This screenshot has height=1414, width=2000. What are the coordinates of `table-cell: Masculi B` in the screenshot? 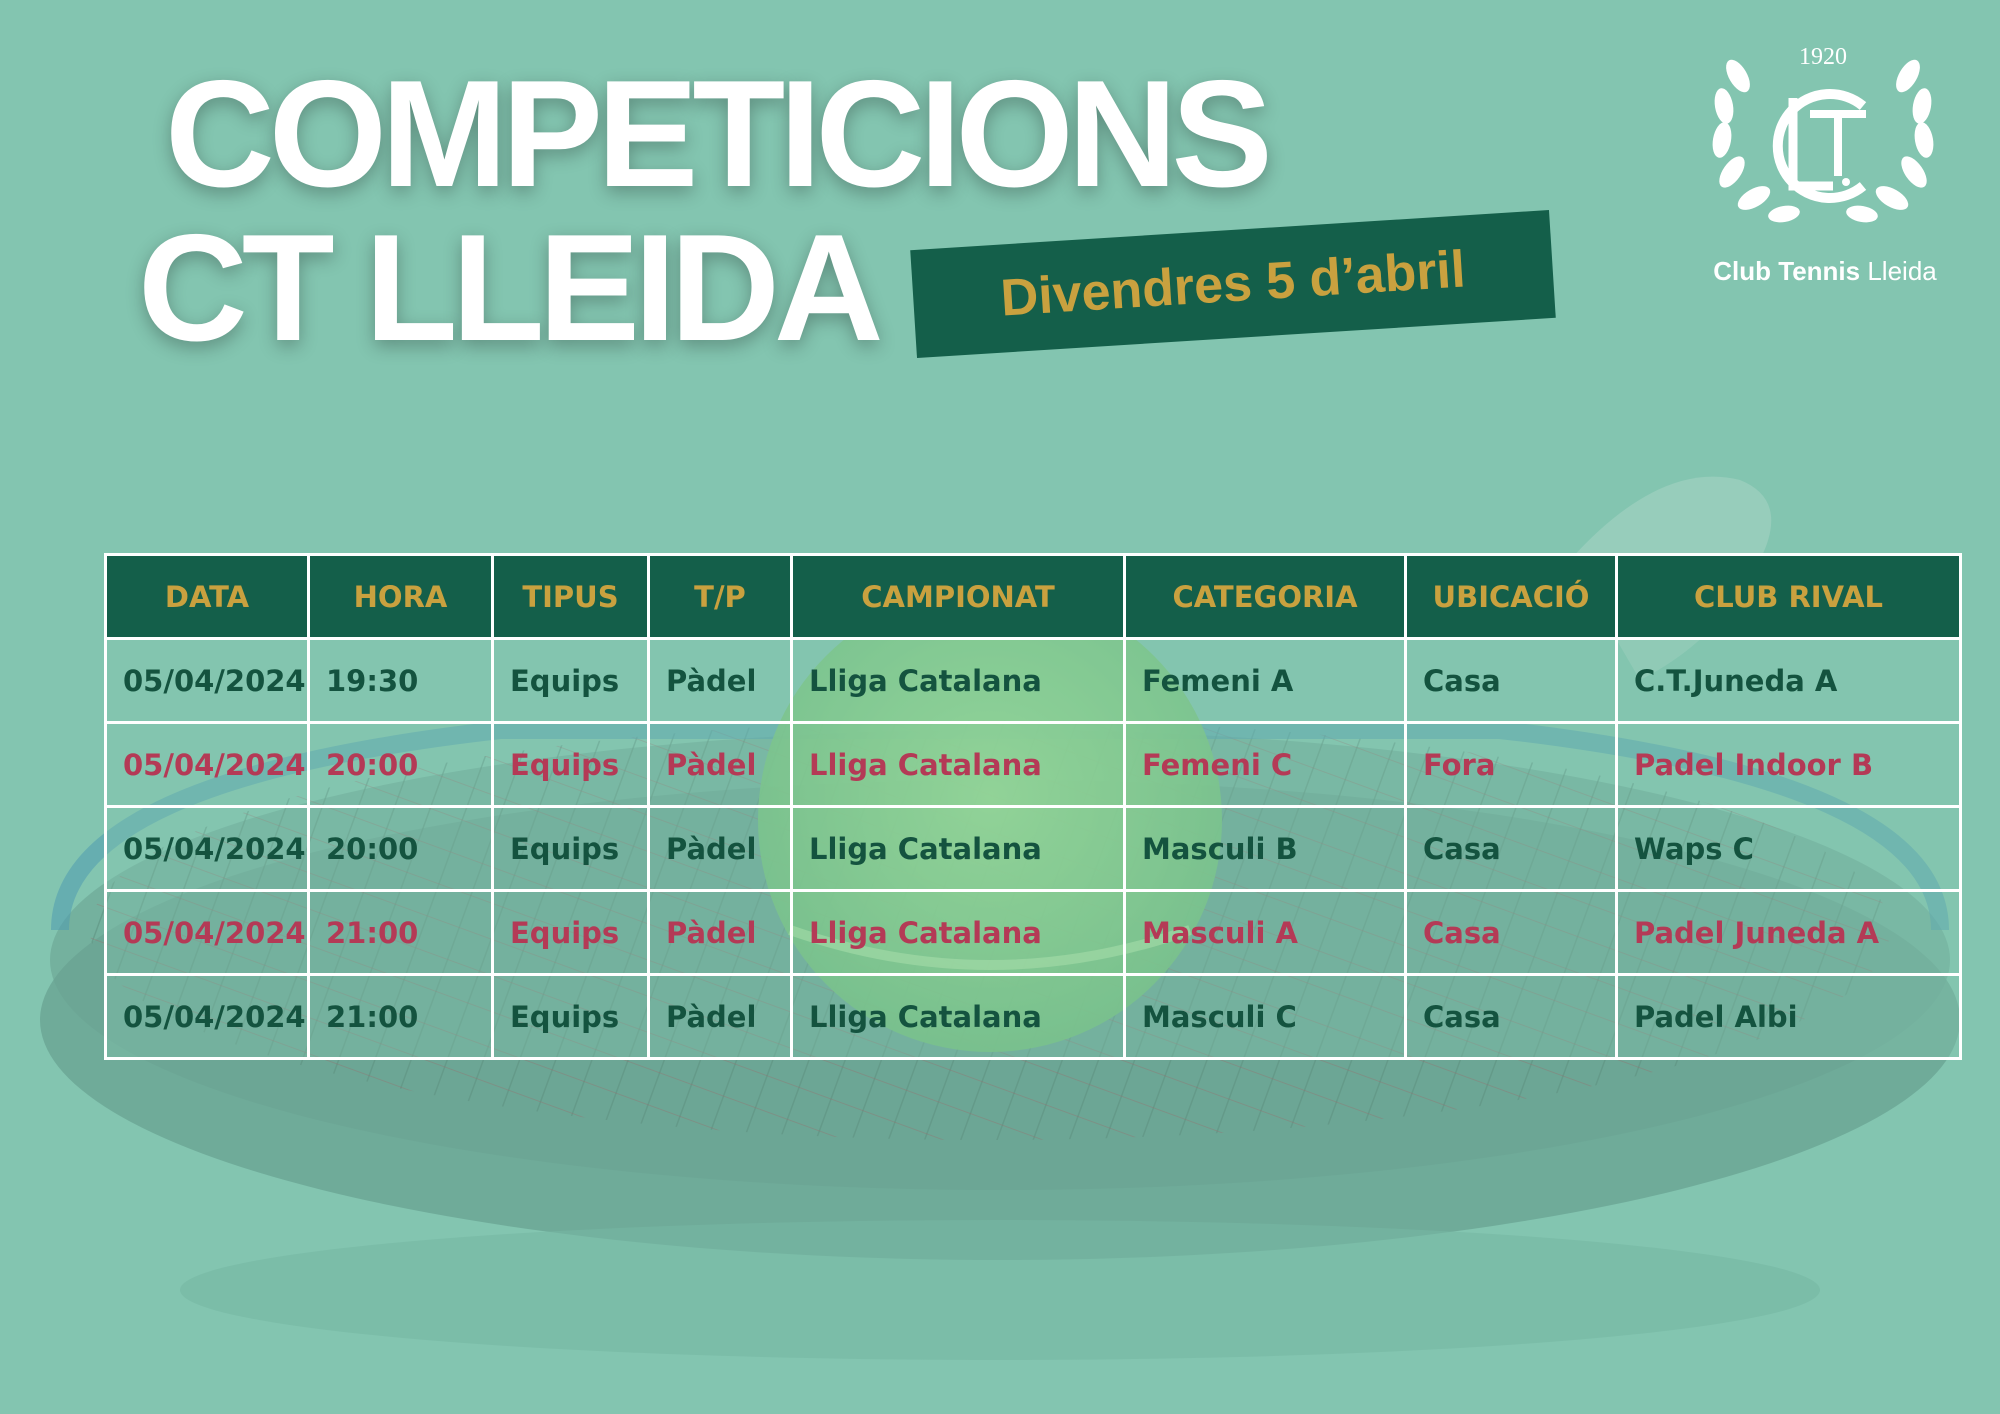 It's located at (1265, 848).